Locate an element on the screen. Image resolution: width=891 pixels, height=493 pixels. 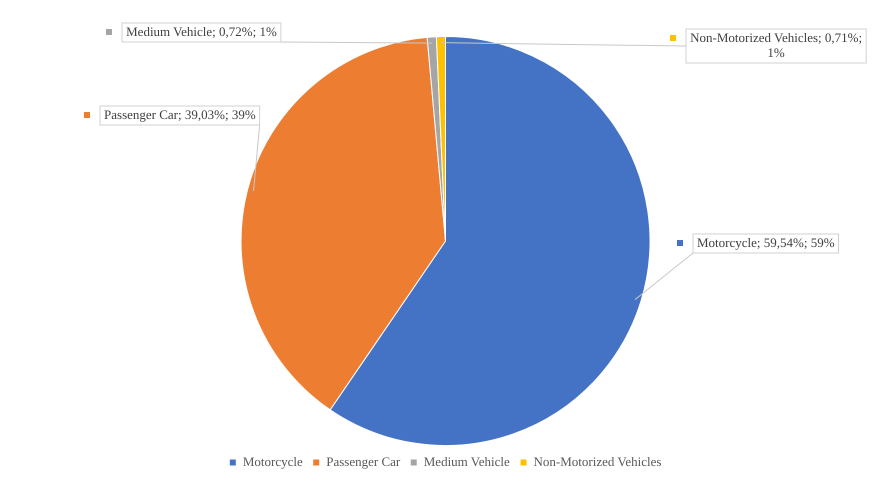
data-label: Motorcycle; 59,54%; 59% is located at coordinates (765, 242).